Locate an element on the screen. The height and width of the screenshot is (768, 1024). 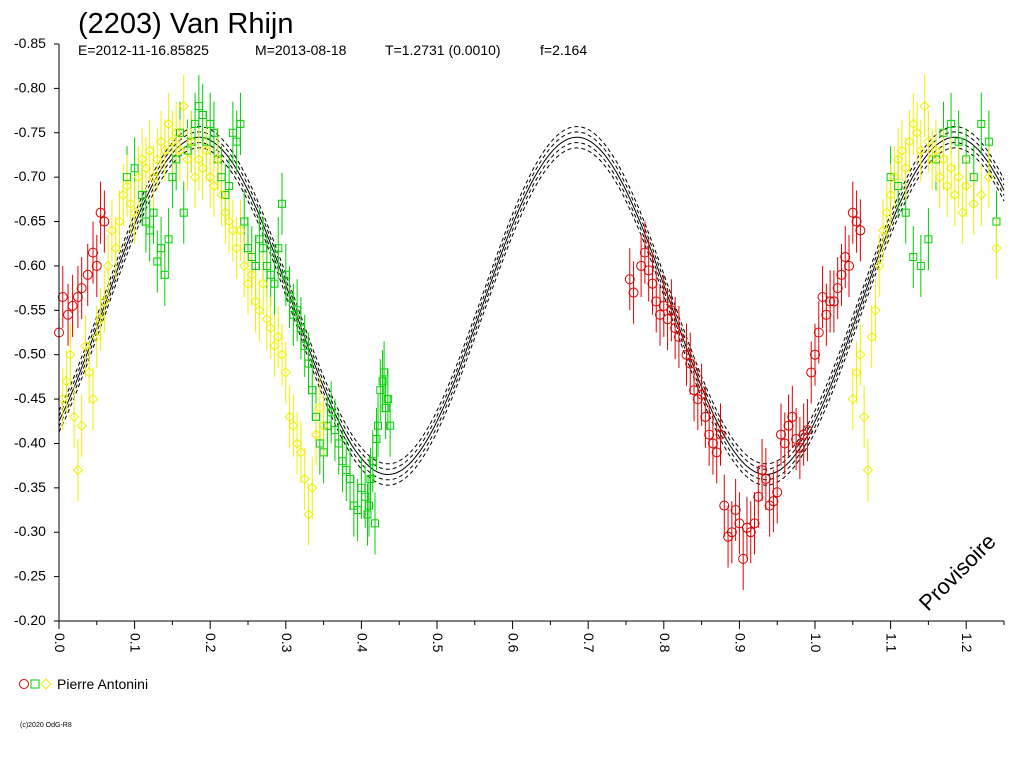
y-tick-label: -0.55 is located at coordinates (30, 309).